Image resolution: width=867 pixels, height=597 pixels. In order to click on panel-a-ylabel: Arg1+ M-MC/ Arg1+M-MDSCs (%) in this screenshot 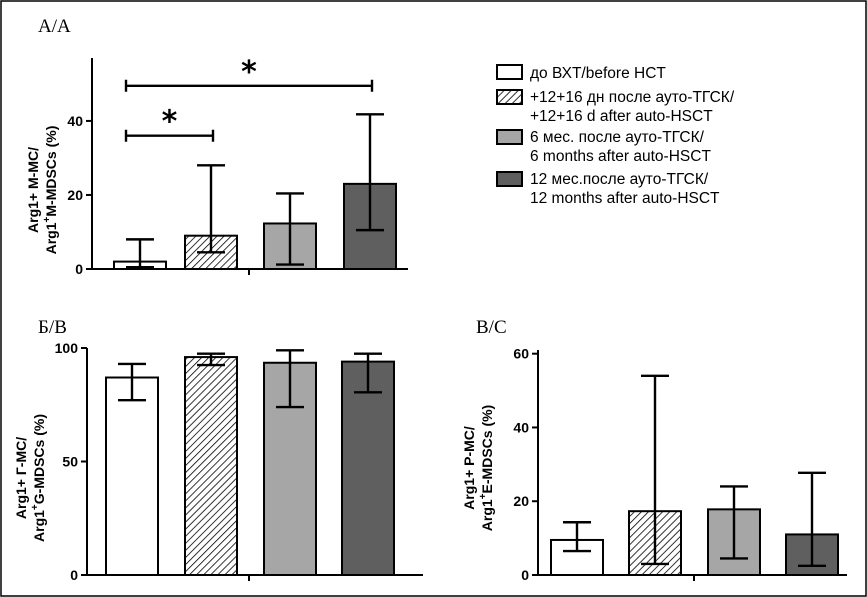, I will do `click(42, 190)`.